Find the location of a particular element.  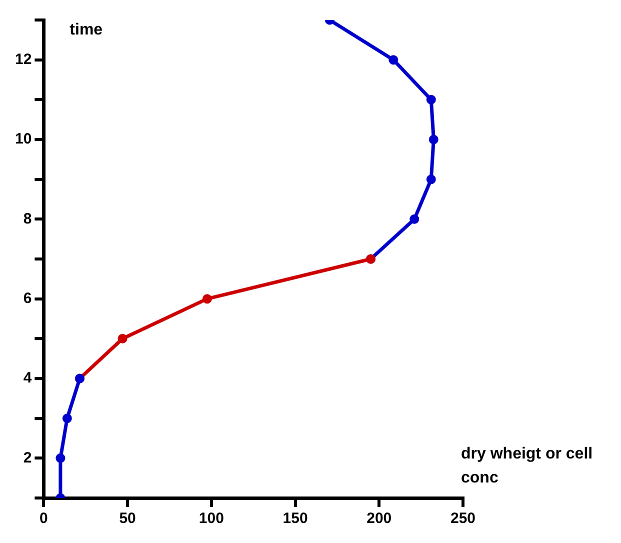

x-tick-label: 250 is located at coordinates (463, 519).